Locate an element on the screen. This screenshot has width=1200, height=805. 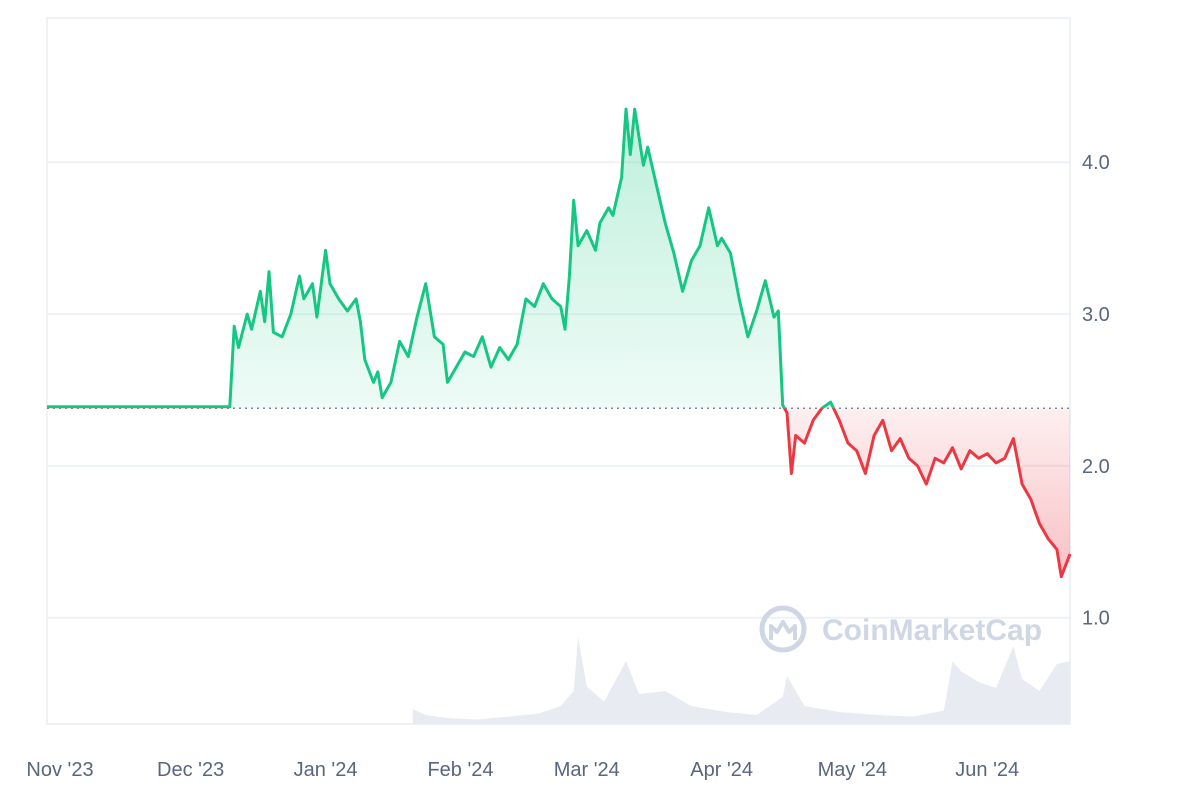
x-tick-label: Jun '24 is located at coordinates (987, 770).